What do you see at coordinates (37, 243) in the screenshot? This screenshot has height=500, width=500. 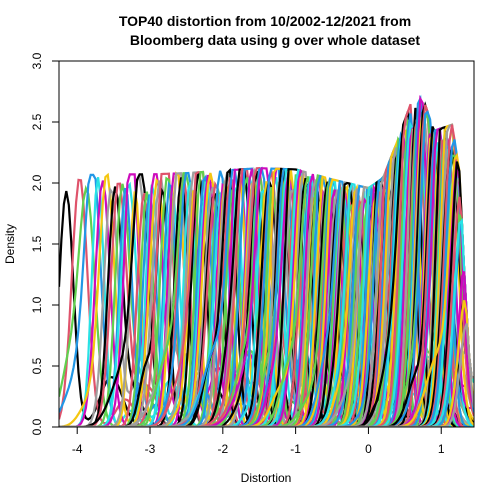 I see `y-tick-label: 1.5` at bounding box center [37, 243].